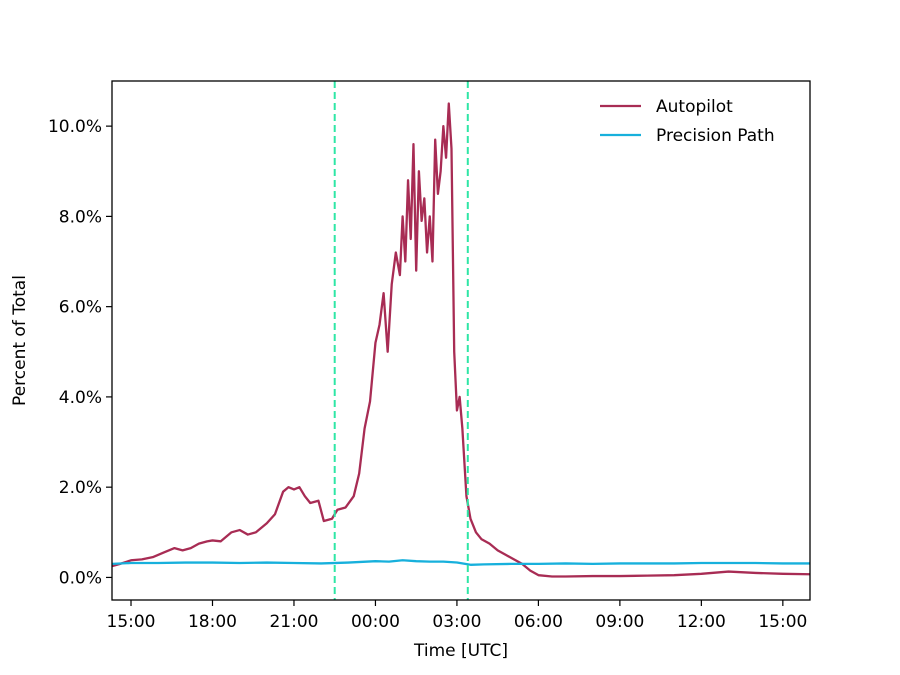 This screenshot has height=675, width=900. What do you see at coordinates (80, 398) in the screenshot?
I see `y-tick-label: 4.0%` at bounding box center [80, 398].